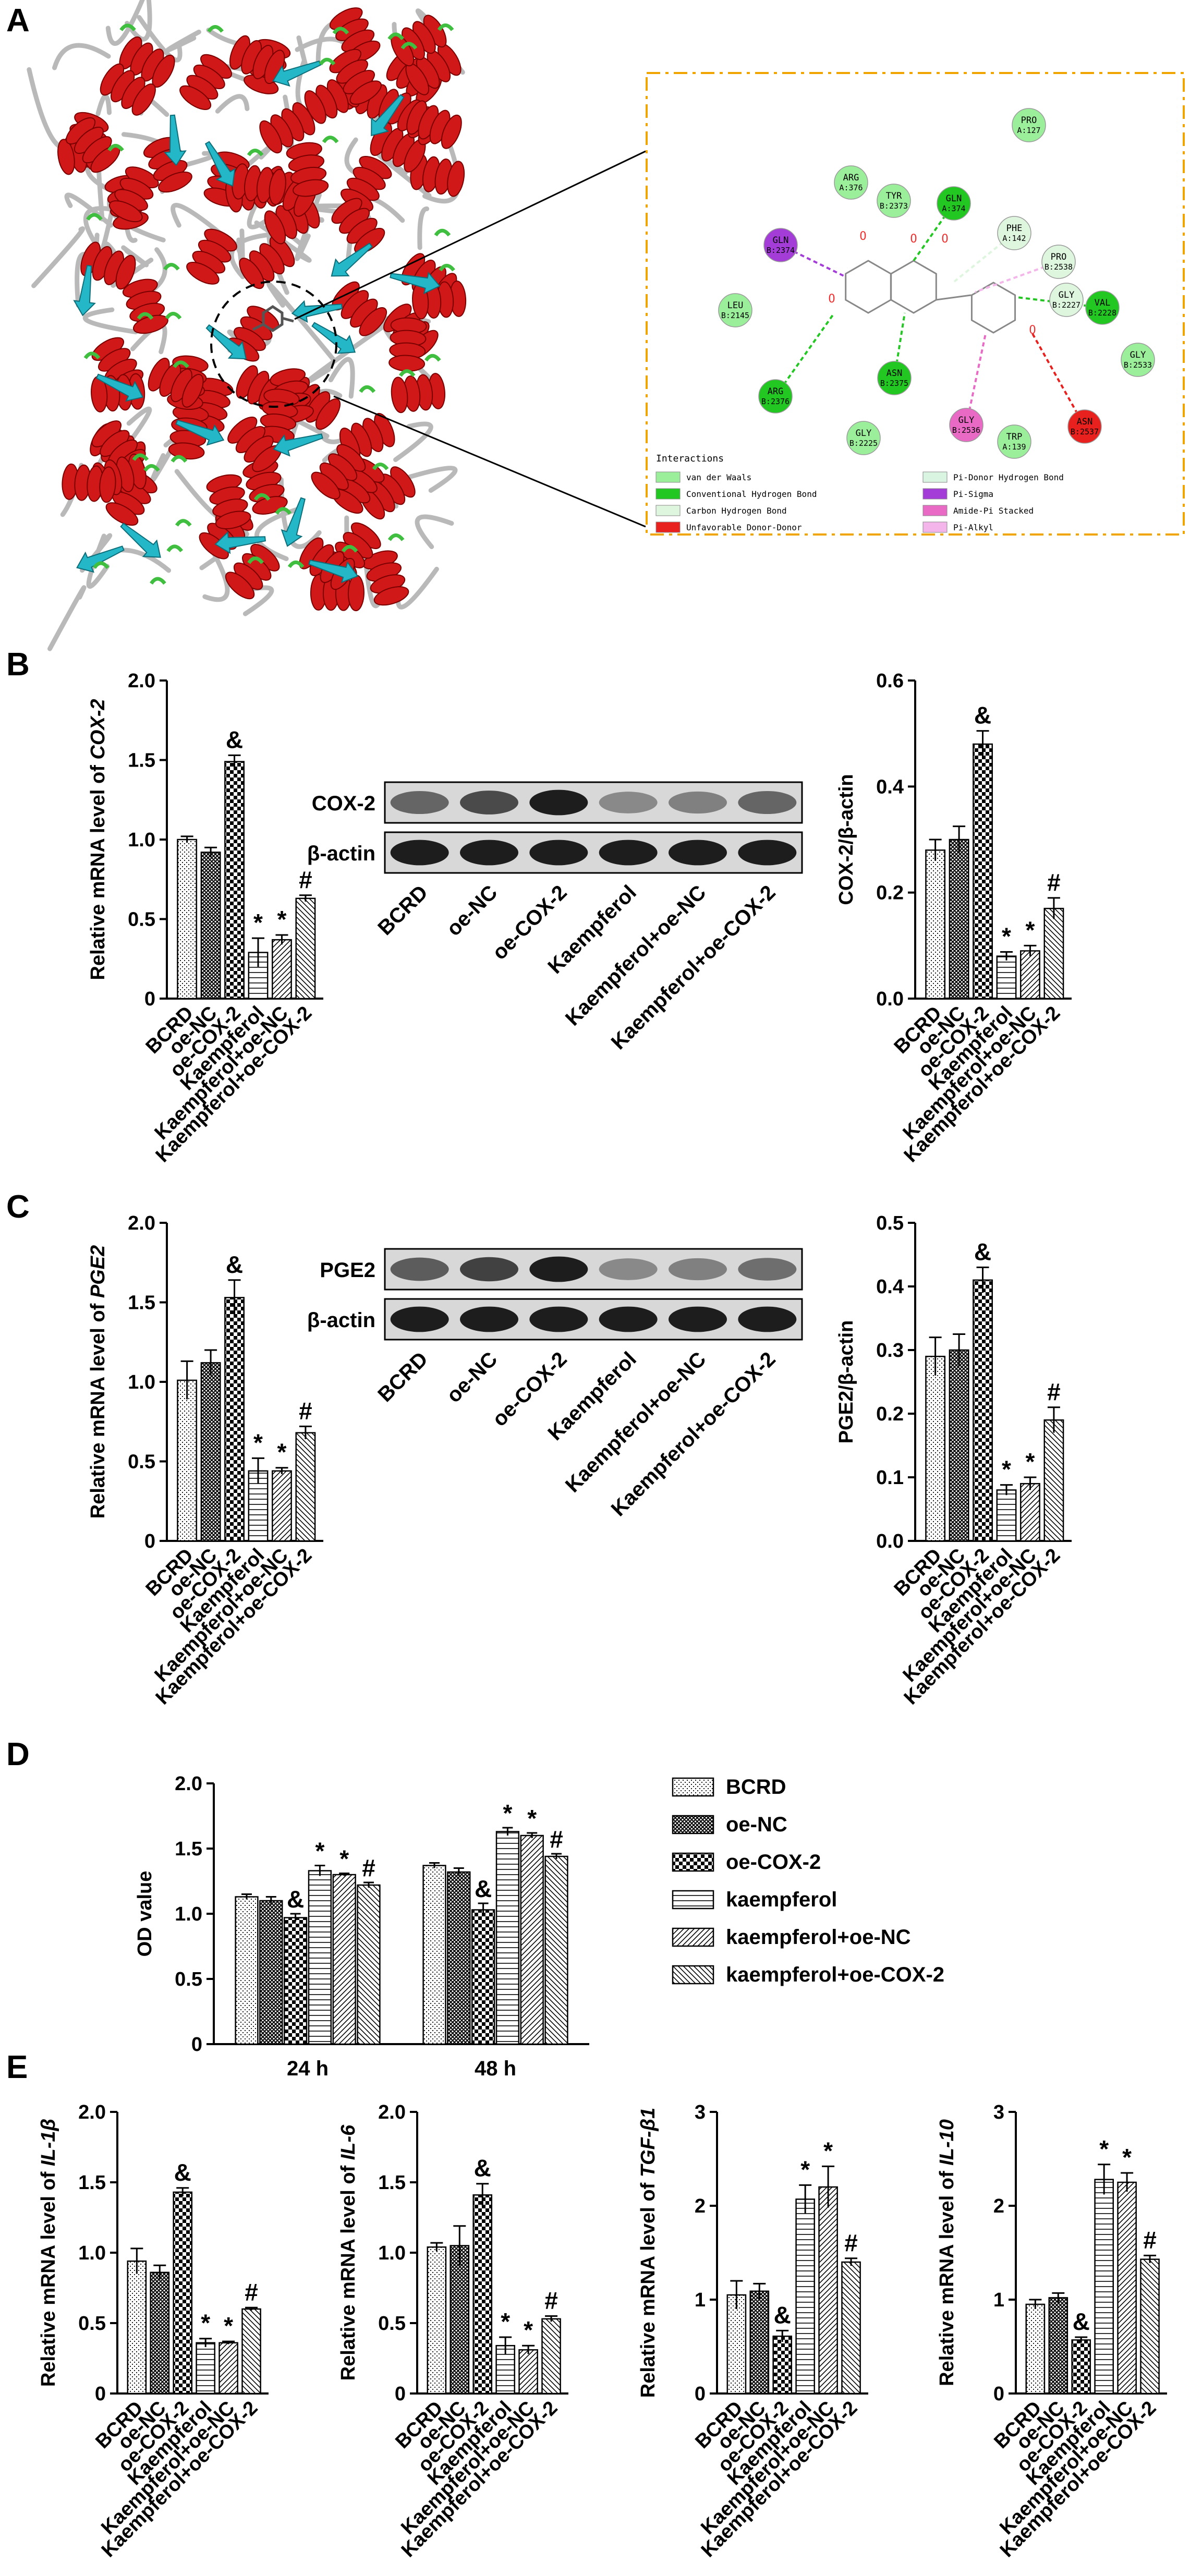 This screenshot has width=1190, height=2576. Describe the element at coordinates (392, 2253) in the screenshot. I see `y-tick-label: 1.0` at that location.